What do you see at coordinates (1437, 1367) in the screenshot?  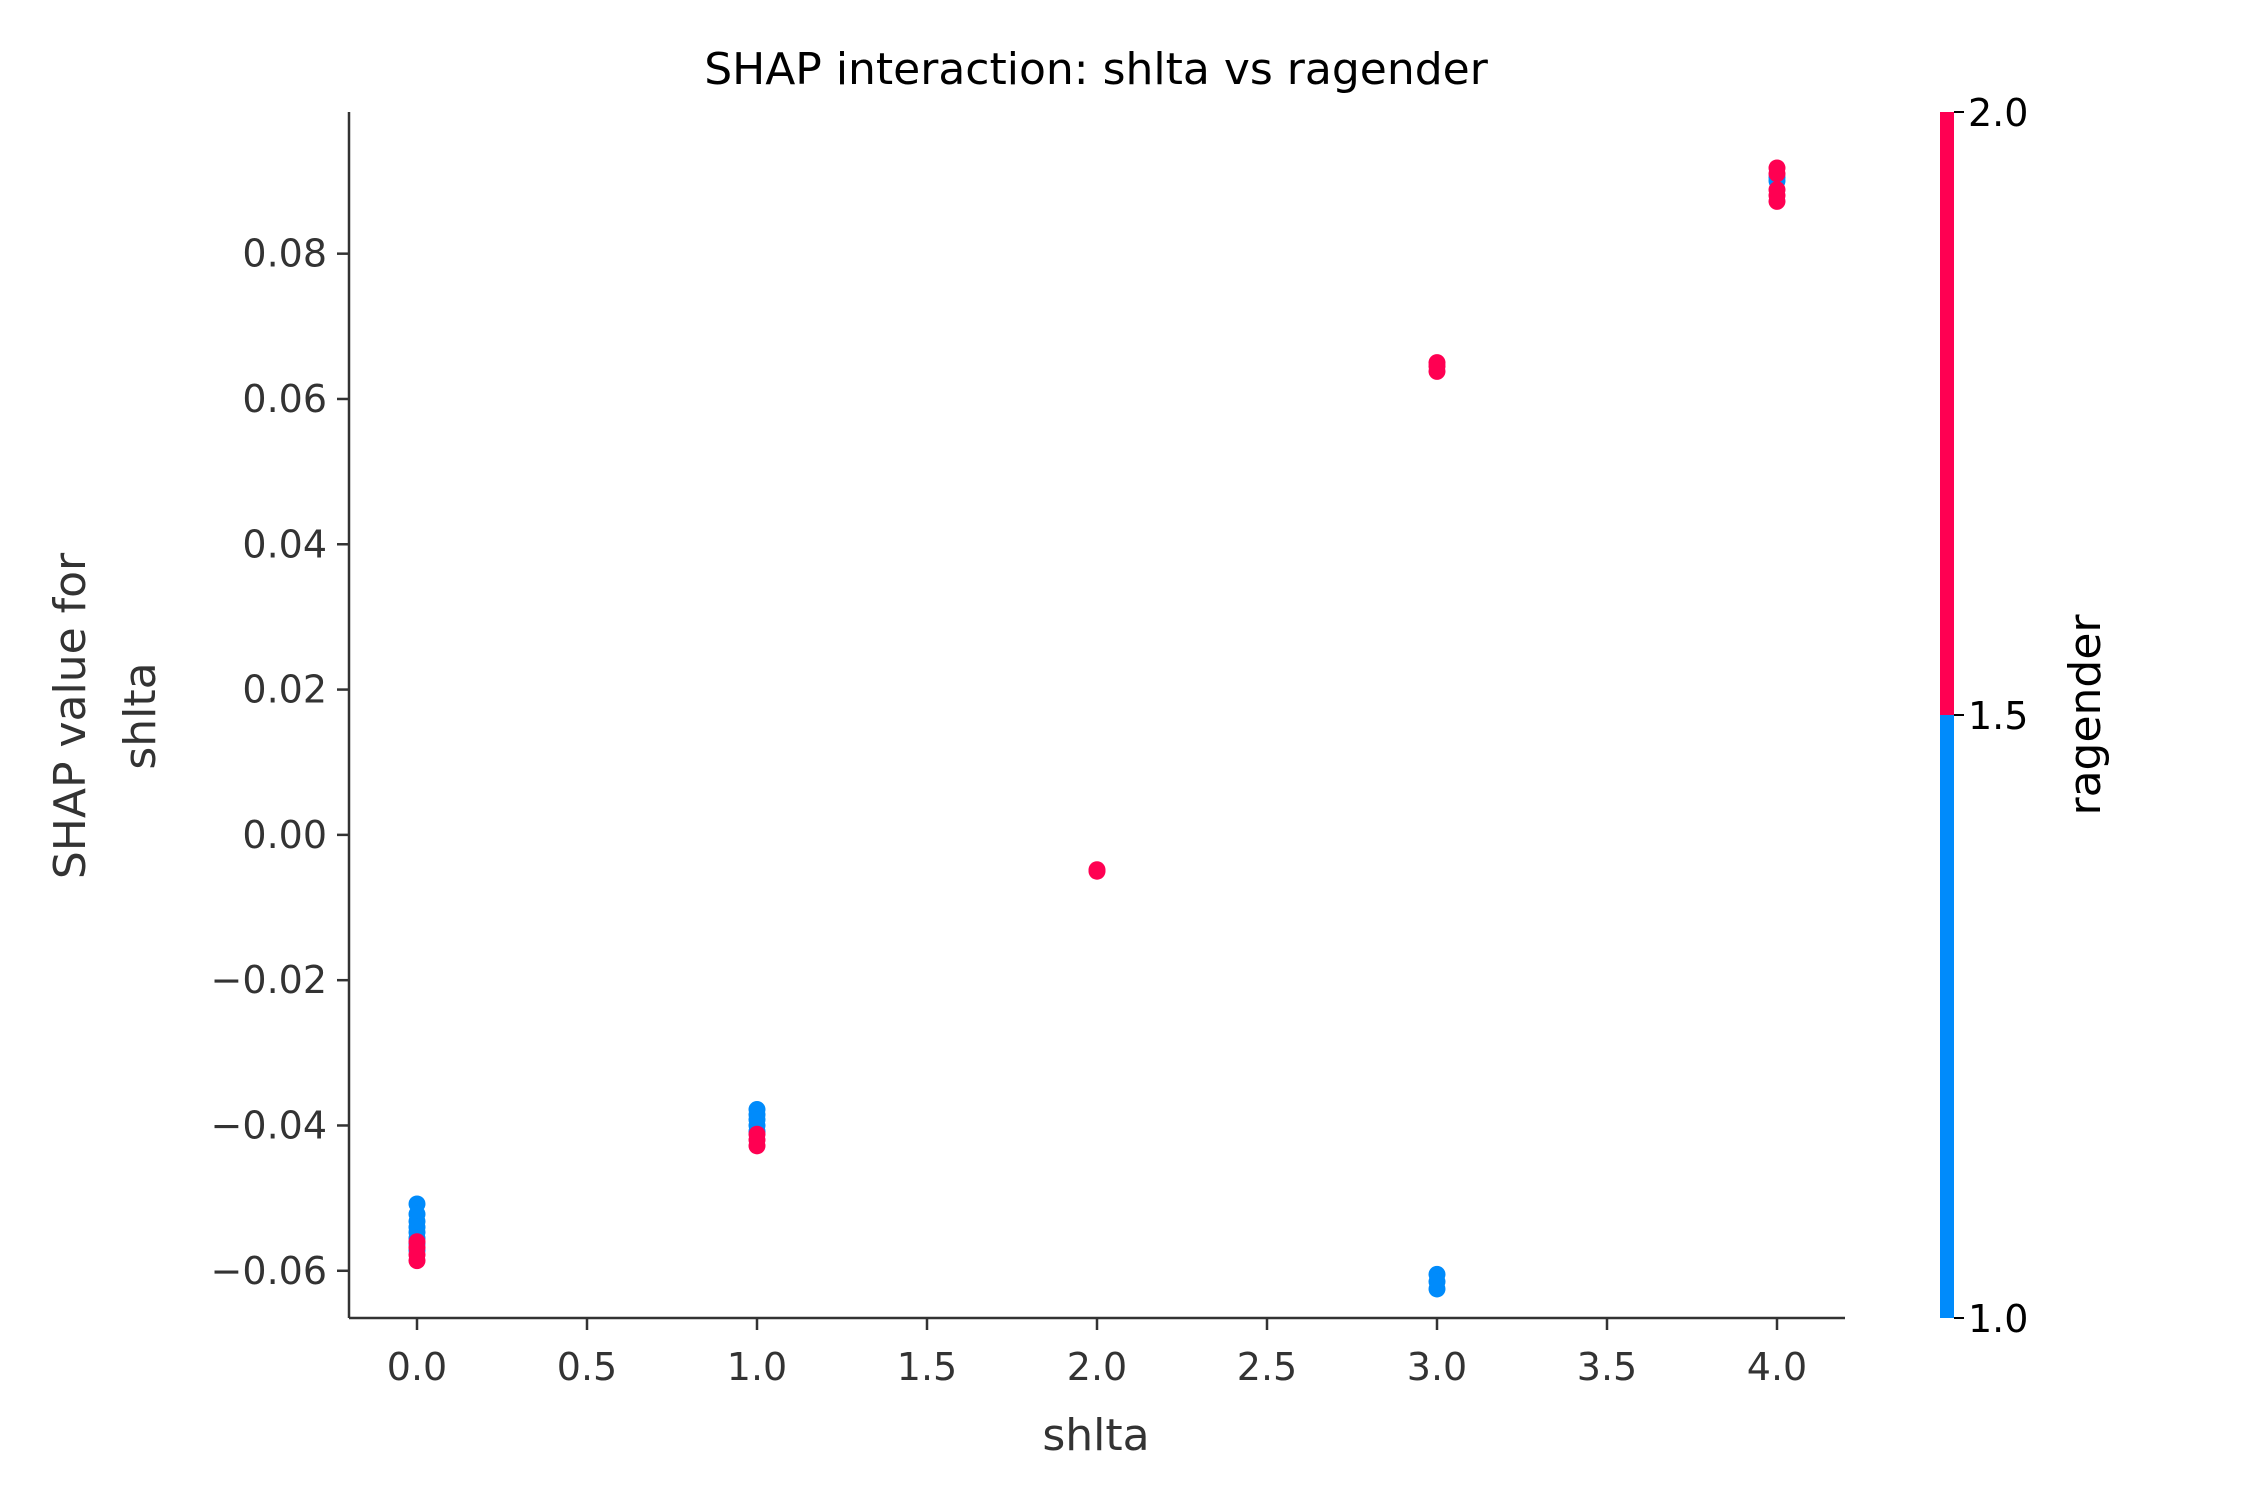 I see `x-tick-label: 3.0` at bounding box center [1437, 1367].